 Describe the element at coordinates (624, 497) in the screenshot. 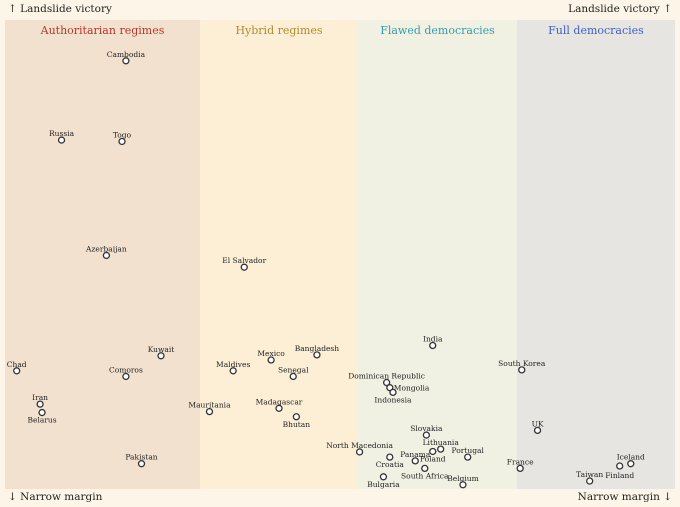

I see `bottom-right-axis-label: Narrow margin ↓` at that location.